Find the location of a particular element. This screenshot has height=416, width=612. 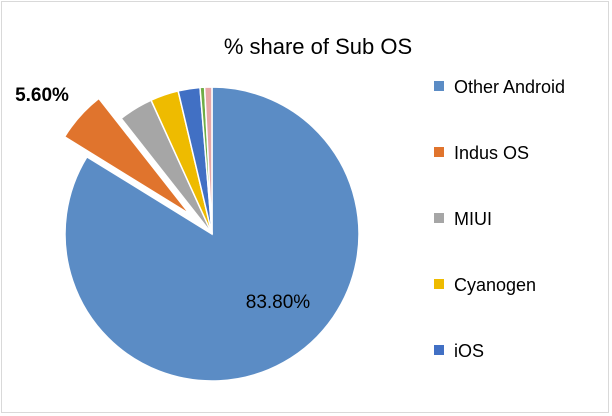

legend: Other Android Indus OS MIUI Cyanogen iOS is located at coordinates (499, 219).